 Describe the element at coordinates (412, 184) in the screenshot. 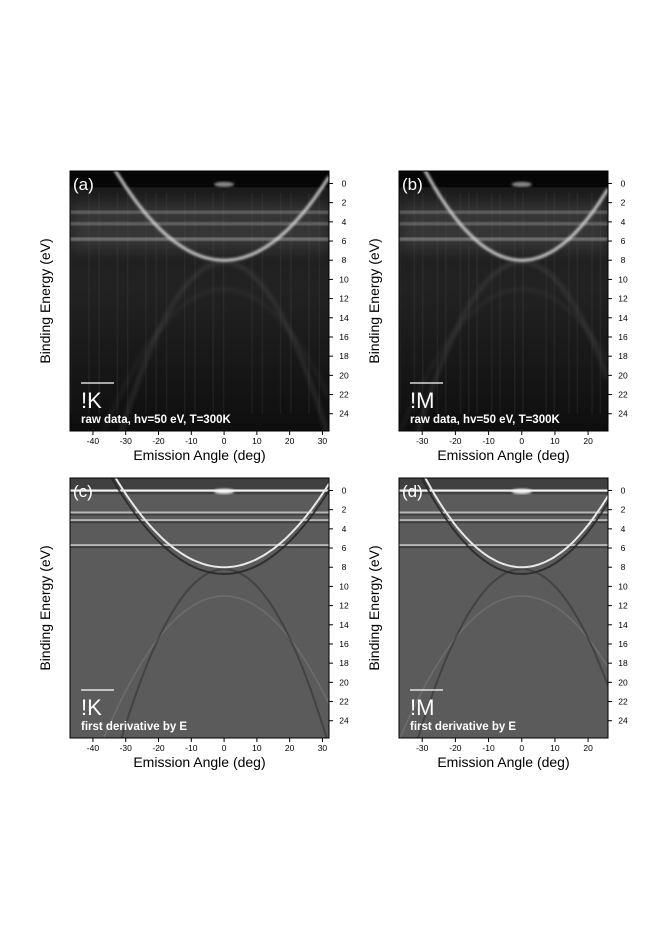

I see `panel-label: (b)` at that location.